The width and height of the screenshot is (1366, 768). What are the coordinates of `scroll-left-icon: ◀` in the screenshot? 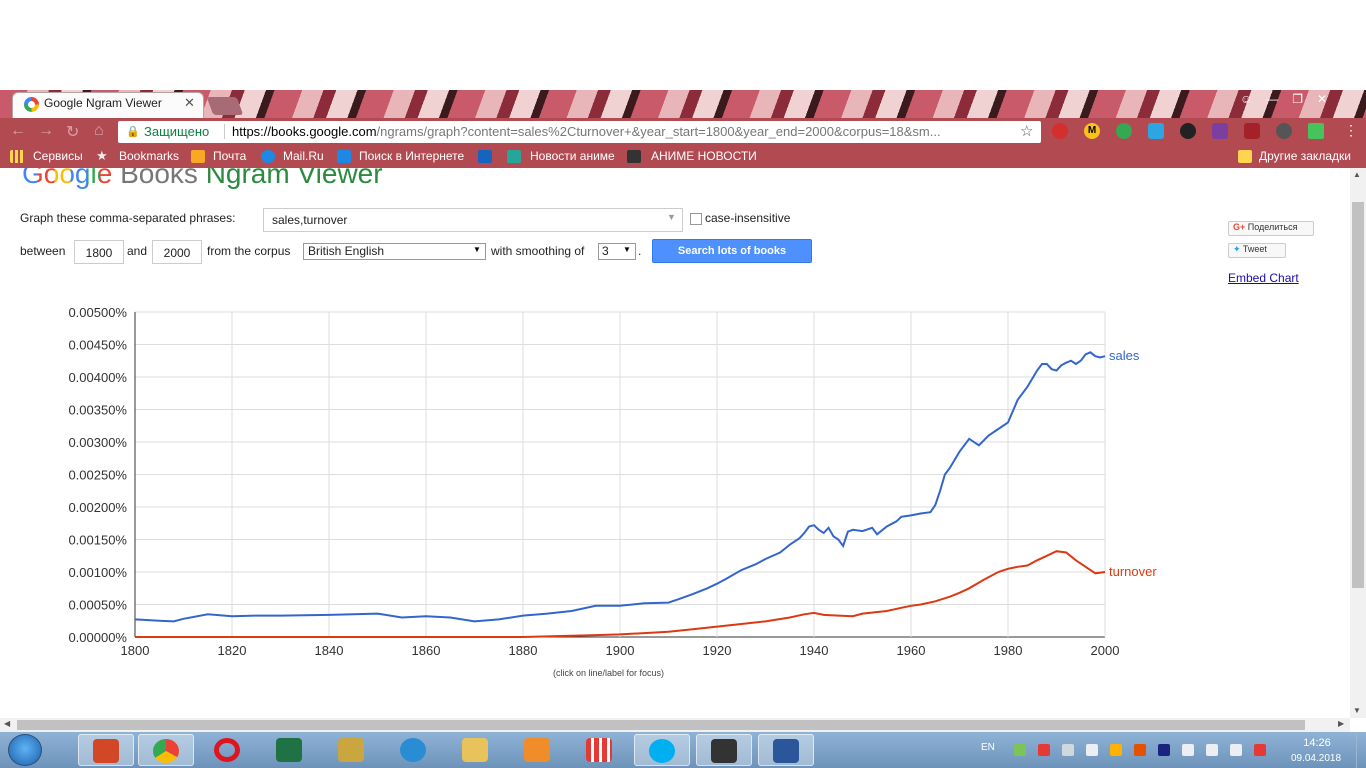 It's located at (7, 723).